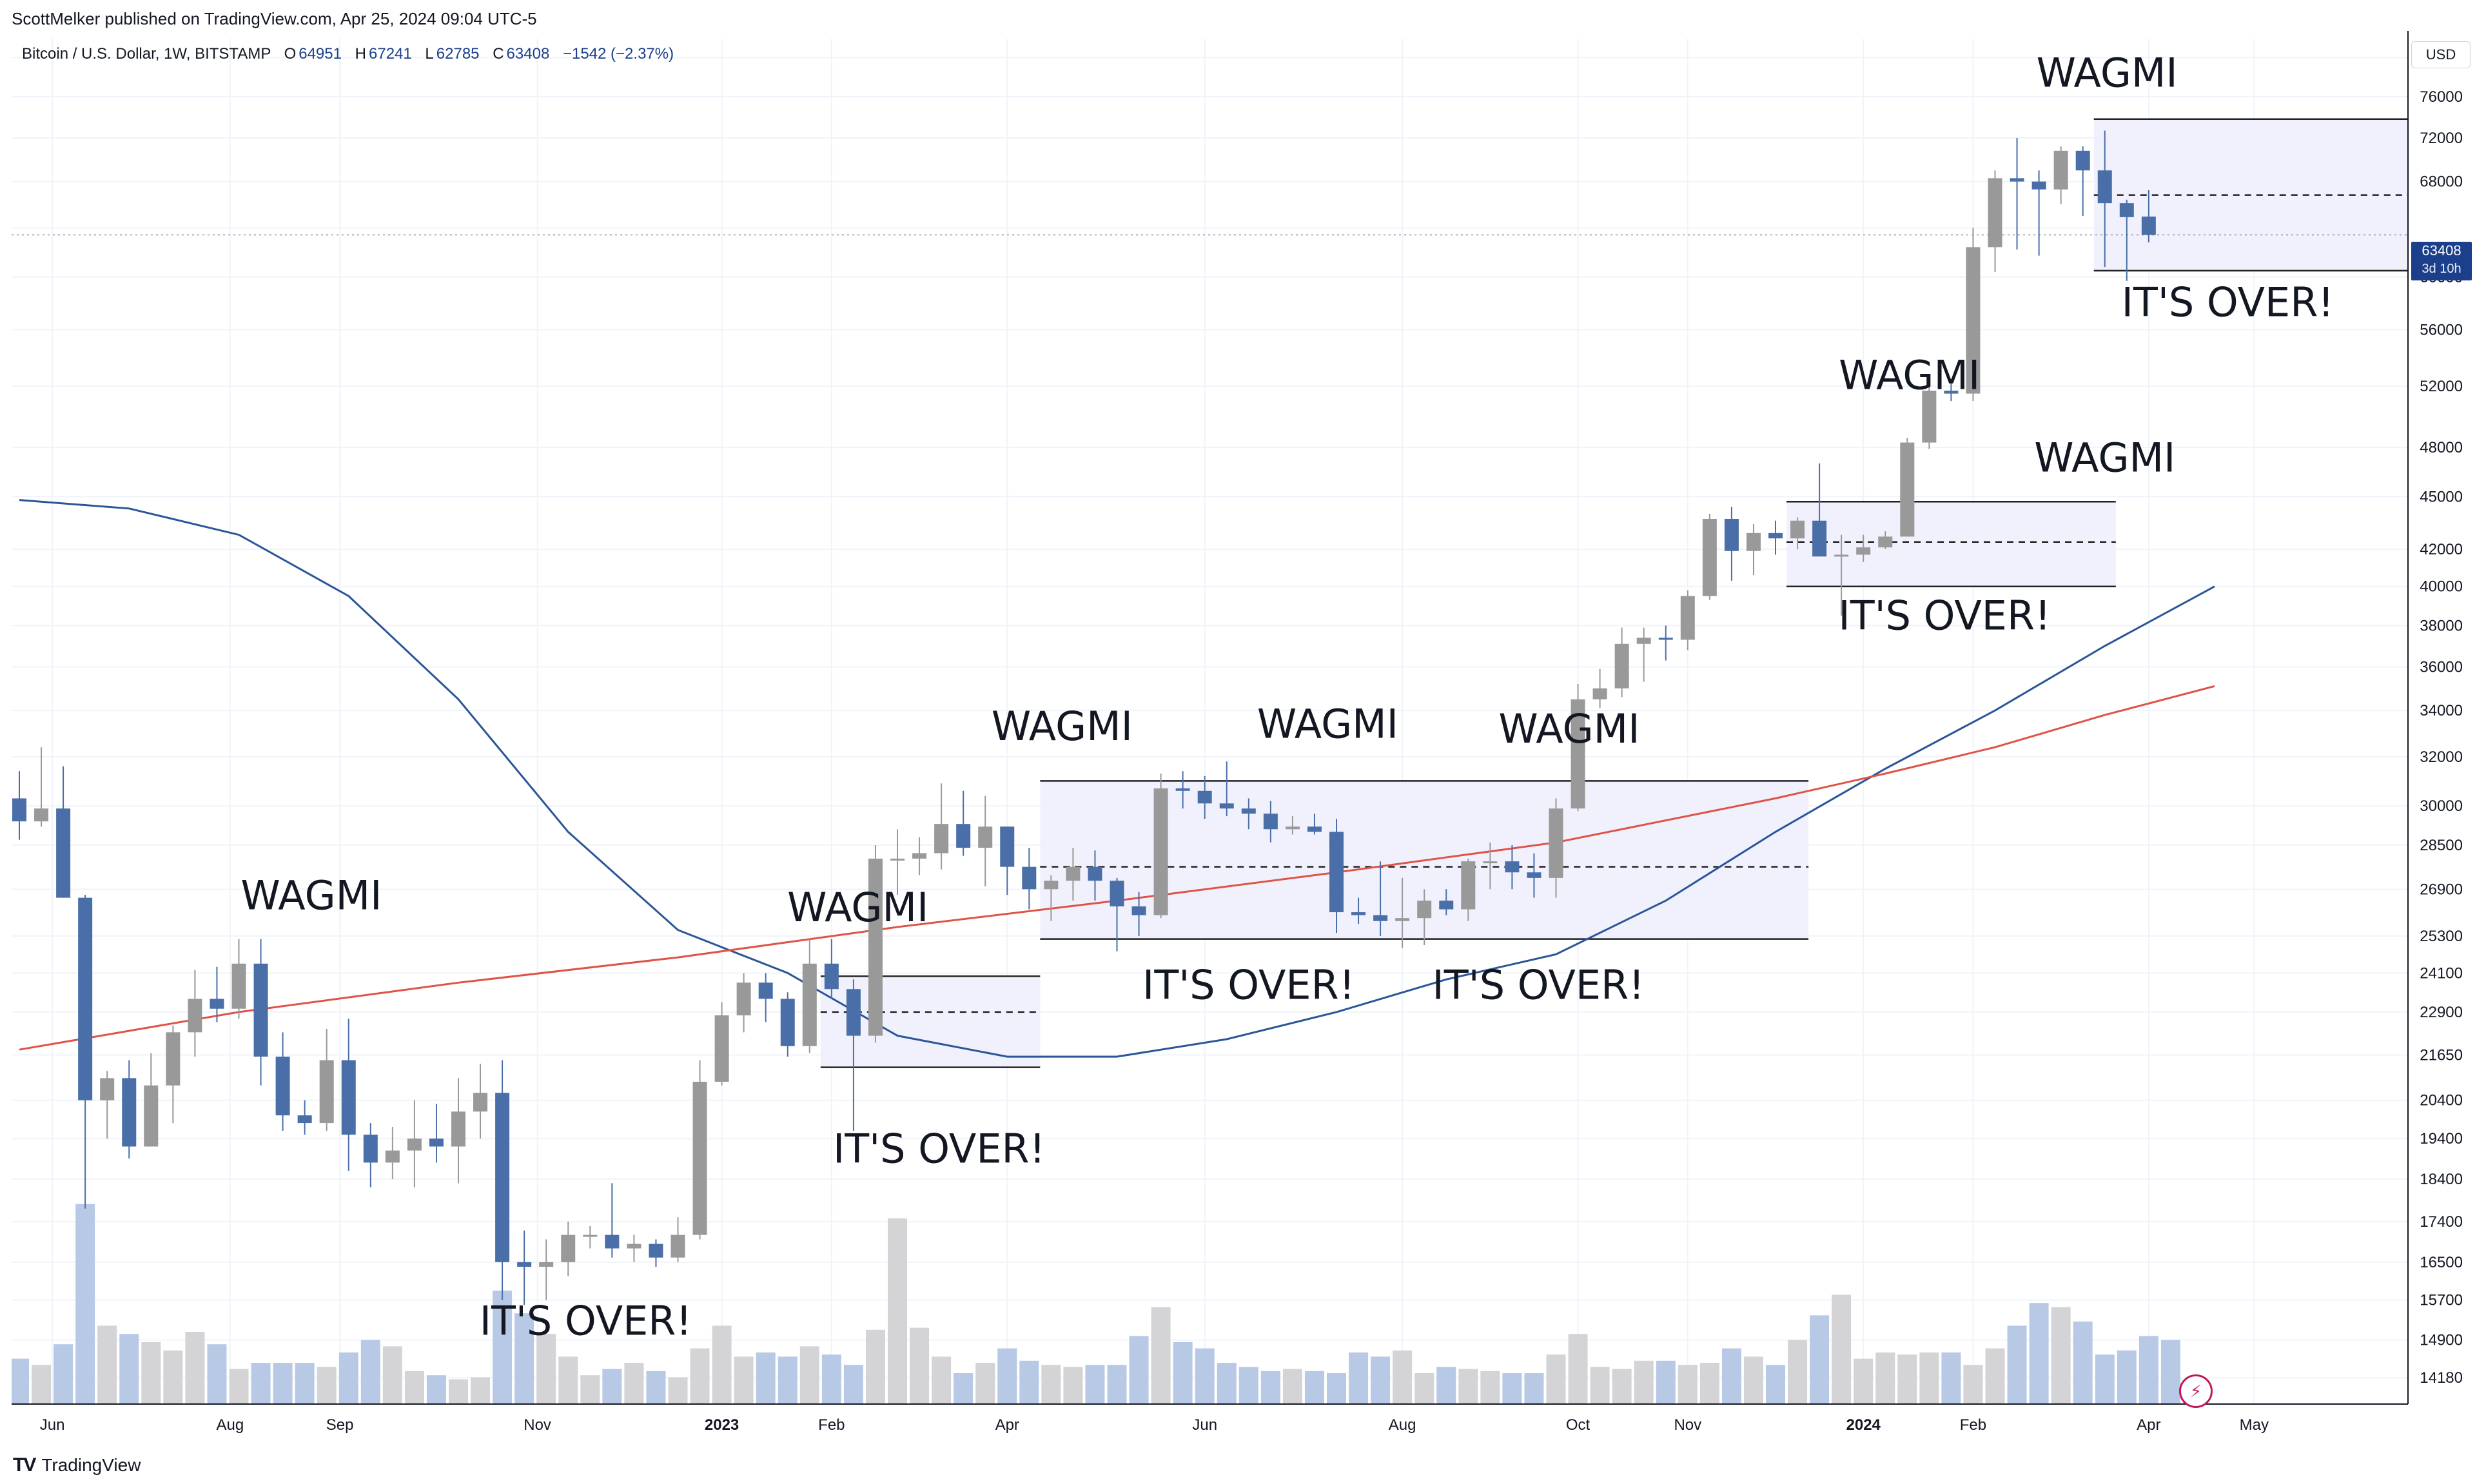 The height and width of the screenshot is (1484, 2486). Describe the element at coordinates (2254, 1425) in the screenshot. I see `time-tick-label: May` at that location.